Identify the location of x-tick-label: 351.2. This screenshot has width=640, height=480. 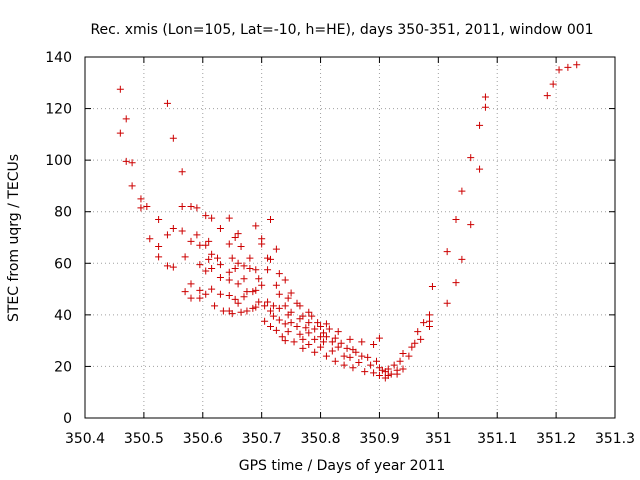
(556, 439).